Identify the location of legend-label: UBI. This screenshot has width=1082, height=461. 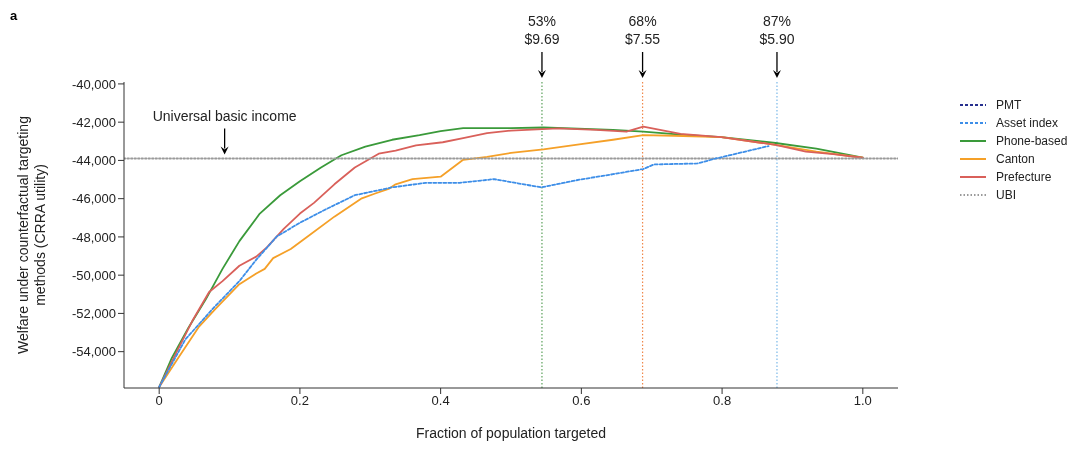
(1006, 195).